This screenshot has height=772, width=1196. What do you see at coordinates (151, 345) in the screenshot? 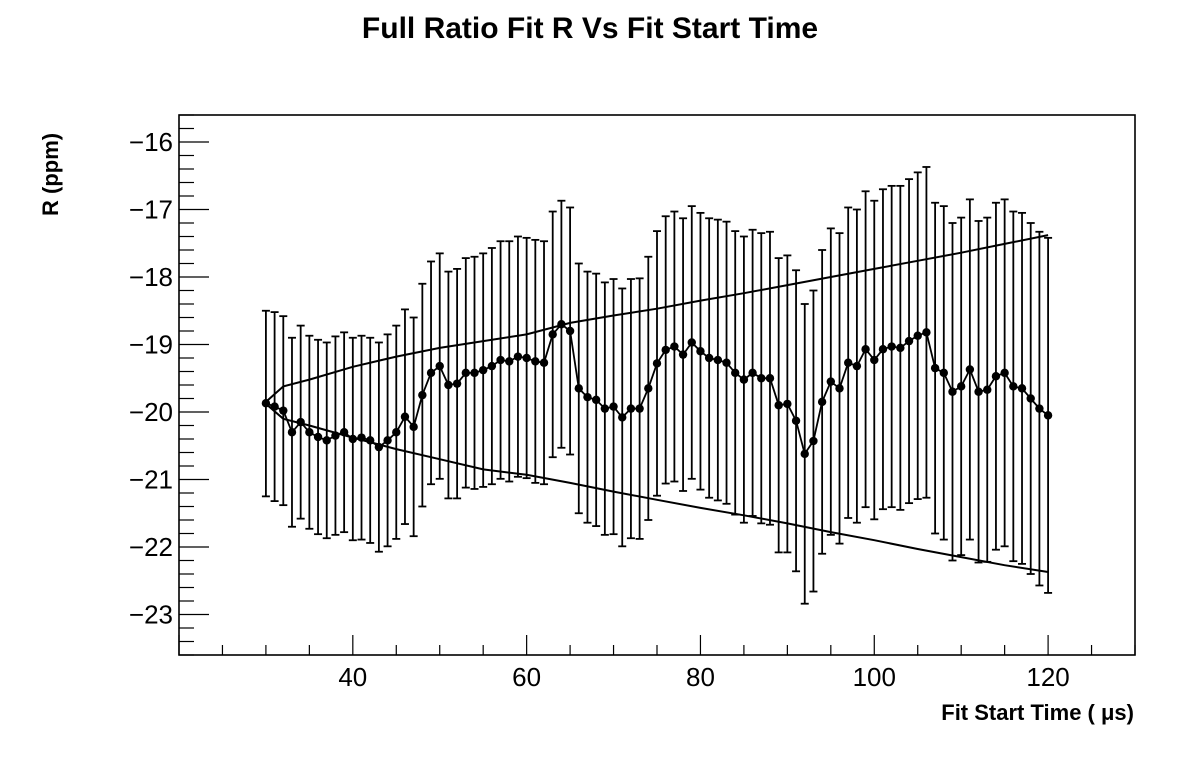
I see `y-tick-label: −19` at bounding box center [151, 345].